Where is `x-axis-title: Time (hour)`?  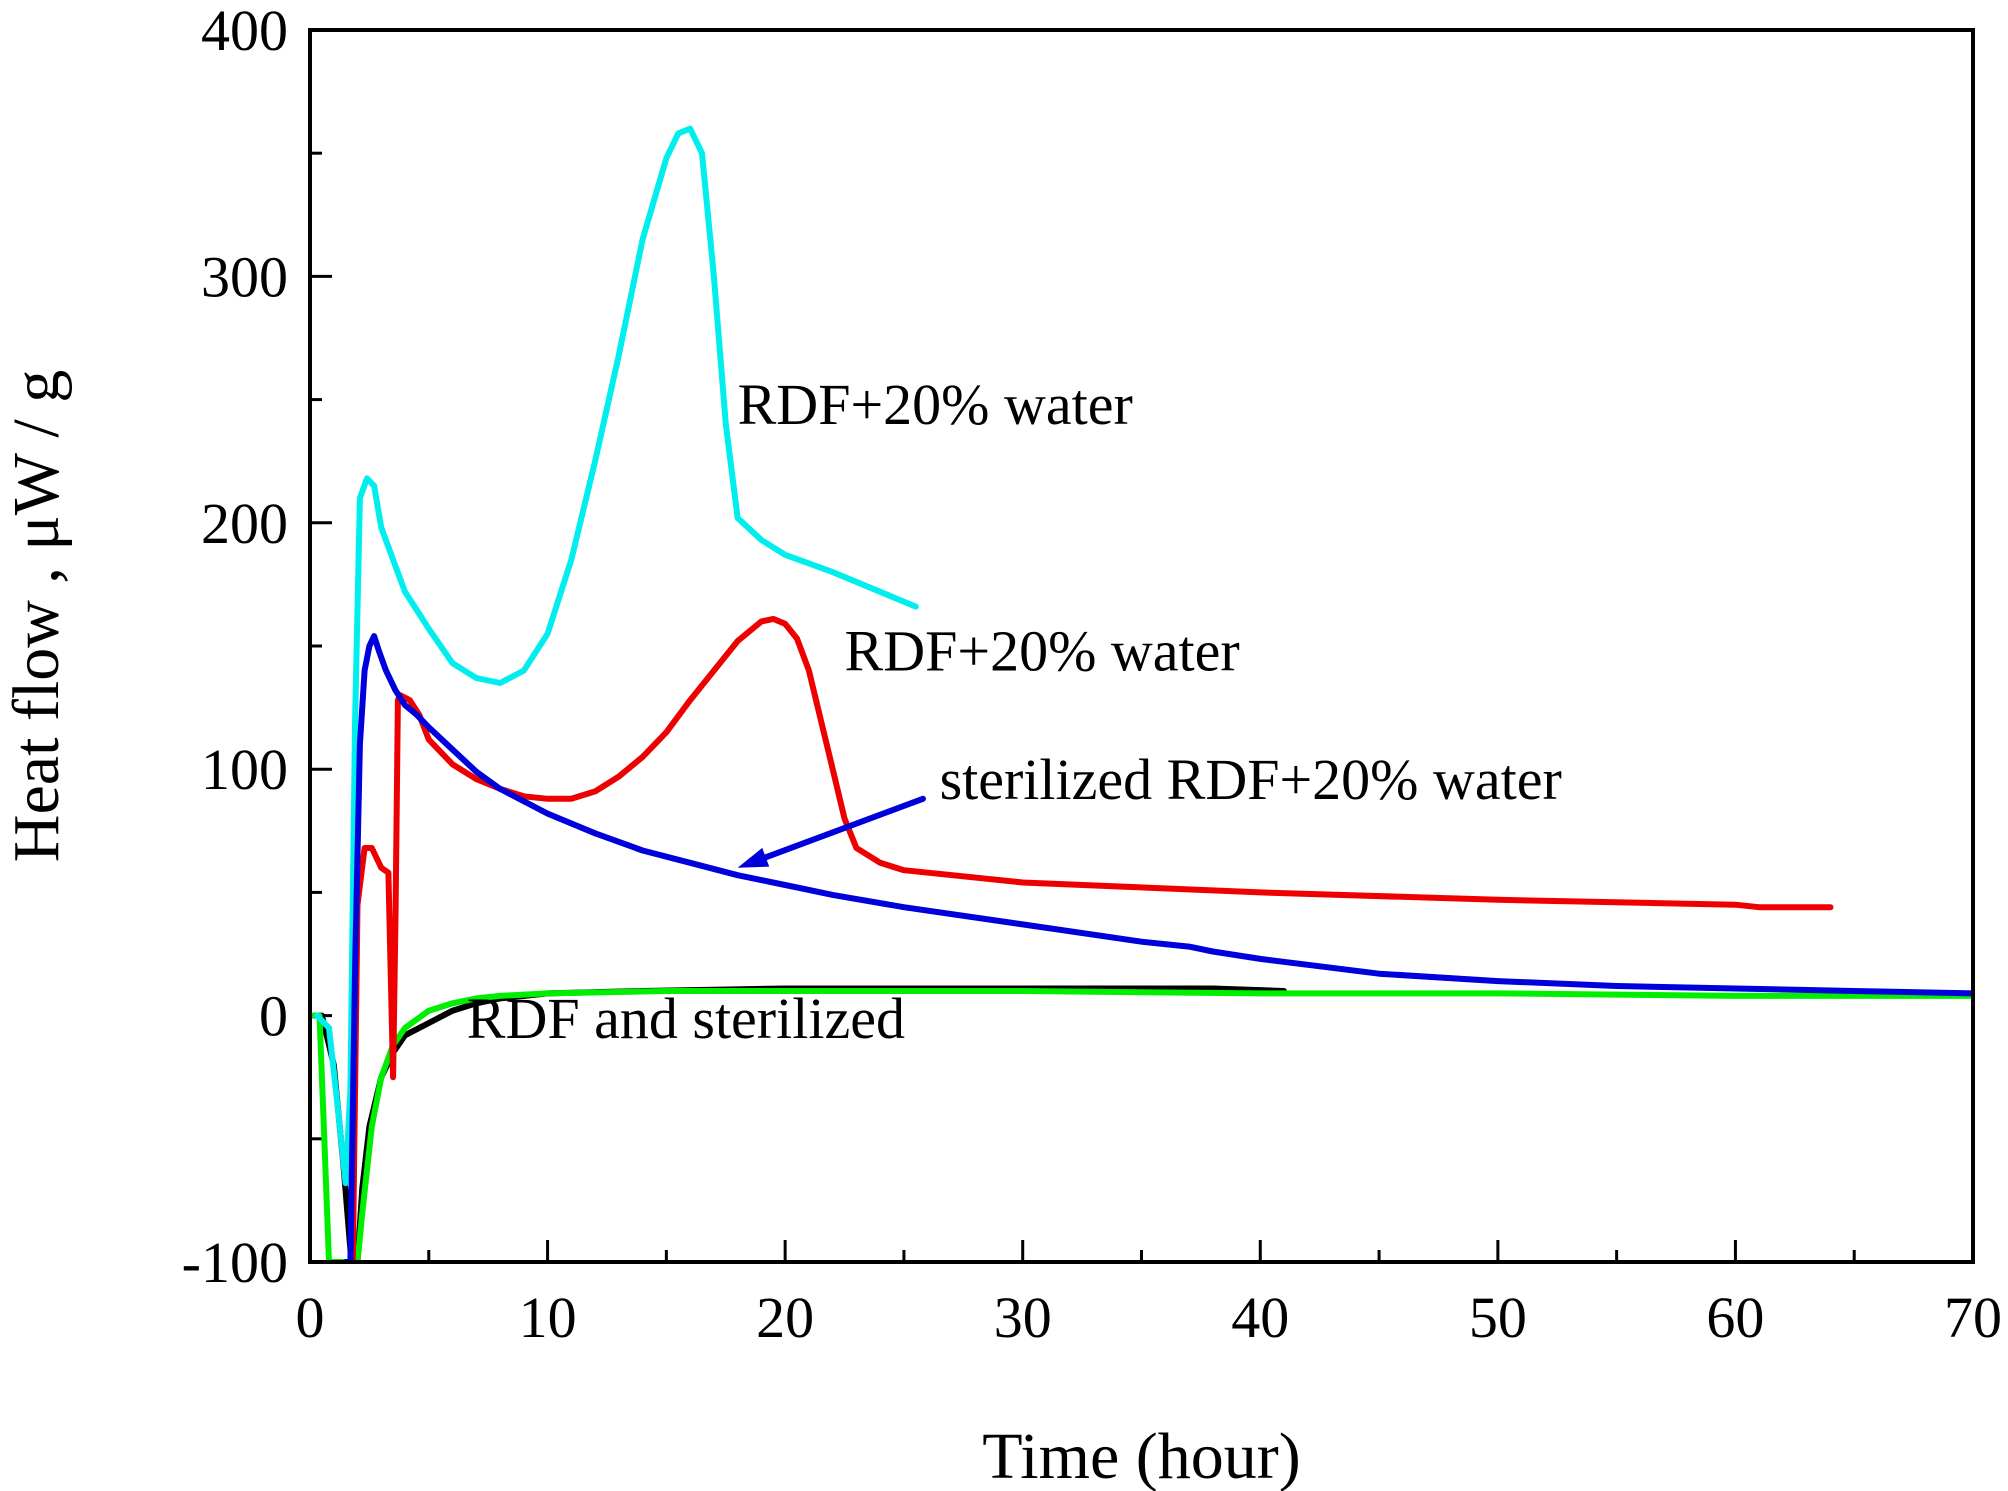
x-axis-title: Time (hour) is located at coordinates (1141, 1455).